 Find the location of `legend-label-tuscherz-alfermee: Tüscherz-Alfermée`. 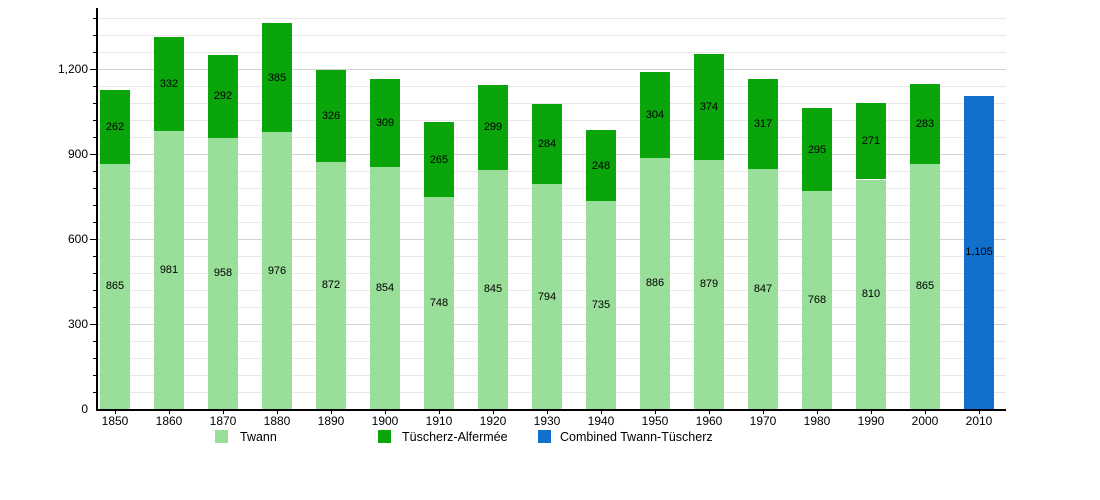

legend-label-tuscherz-alfermee: Tüscherz-Alfermée is located at coordinates (455, 437).